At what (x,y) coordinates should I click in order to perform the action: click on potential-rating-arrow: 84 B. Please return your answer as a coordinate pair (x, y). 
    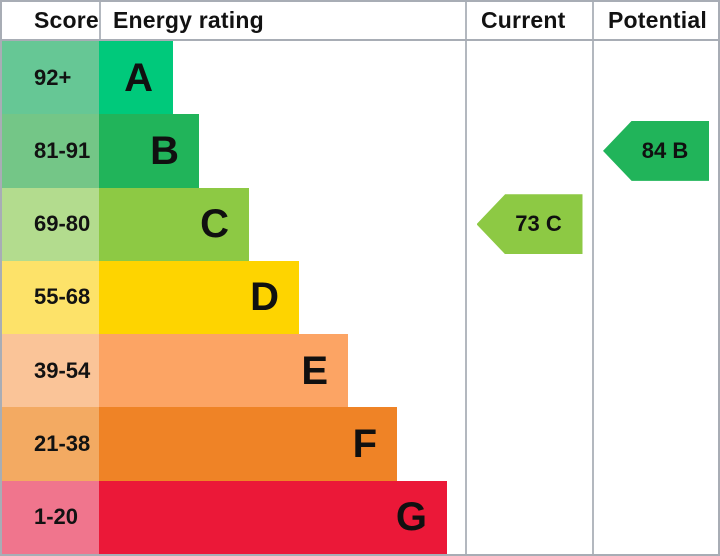
    Looking at the image, I should click on (656, 150).